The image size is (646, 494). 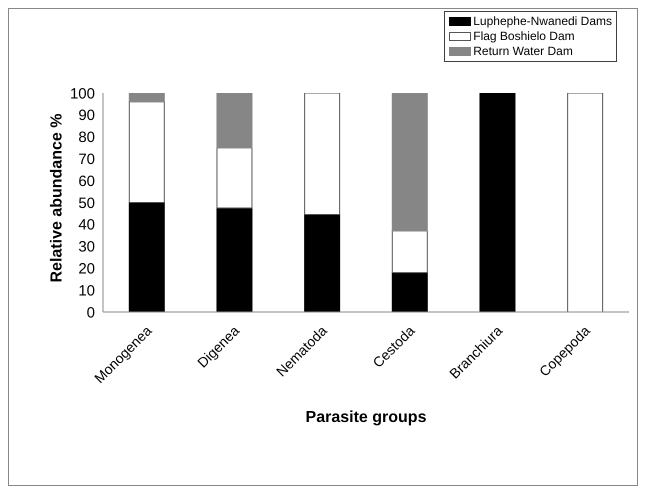 I want to click on y-tick-label: 50, so click(x=86, y=203).